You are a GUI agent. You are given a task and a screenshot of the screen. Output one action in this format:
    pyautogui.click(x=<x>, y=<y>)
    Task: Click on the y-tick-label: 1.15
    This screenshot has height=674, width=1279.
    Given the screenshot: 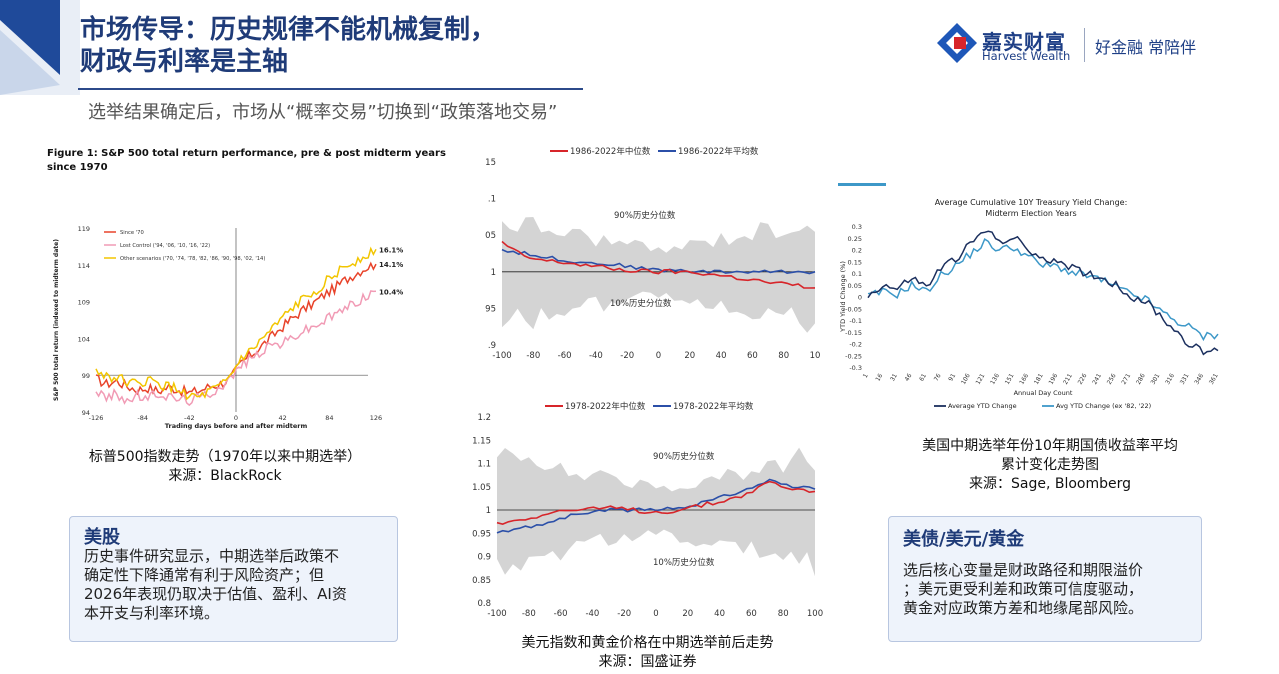 What is the action you would take?
    pyautogui.click(x=481, y=441)
    